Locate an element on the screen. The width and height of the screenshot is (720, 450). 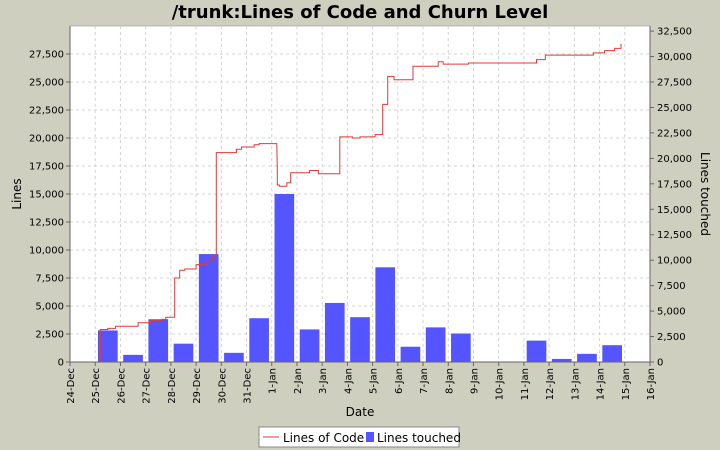
x-tick-label: 16-Jan is located at coordinates (651, 384).